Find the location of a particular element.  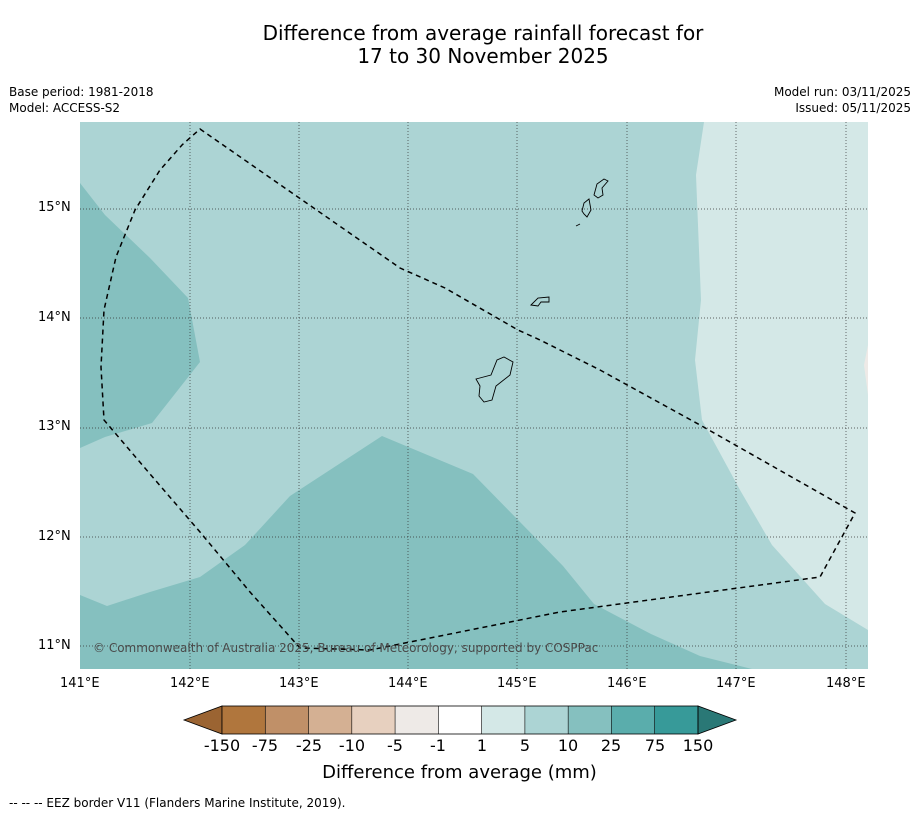

meta-left: Base period: 1981-2018 Model: ACCESS-S2 is located at coordinates (81, 100).